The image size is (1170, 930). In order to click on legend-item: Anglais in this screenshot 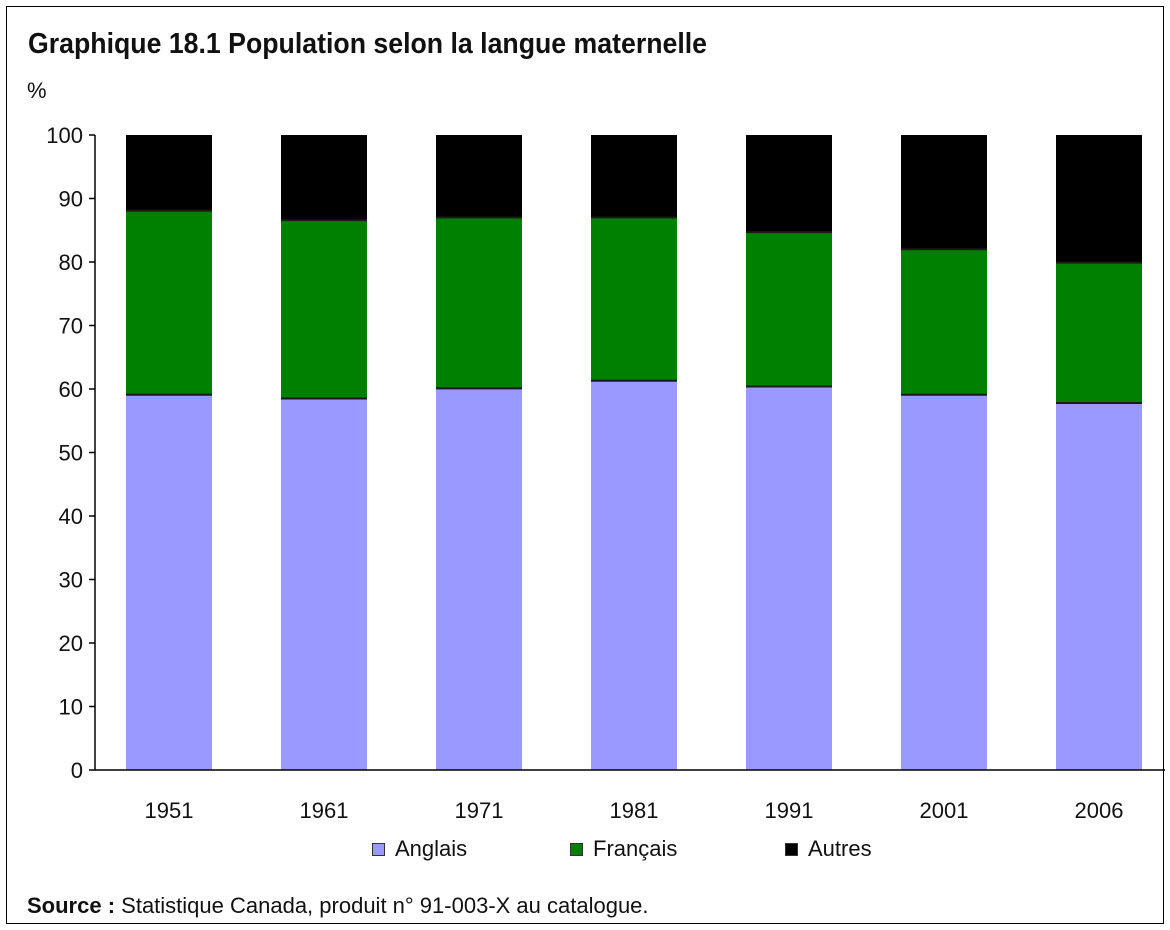, I will do `click(419, 849)`.